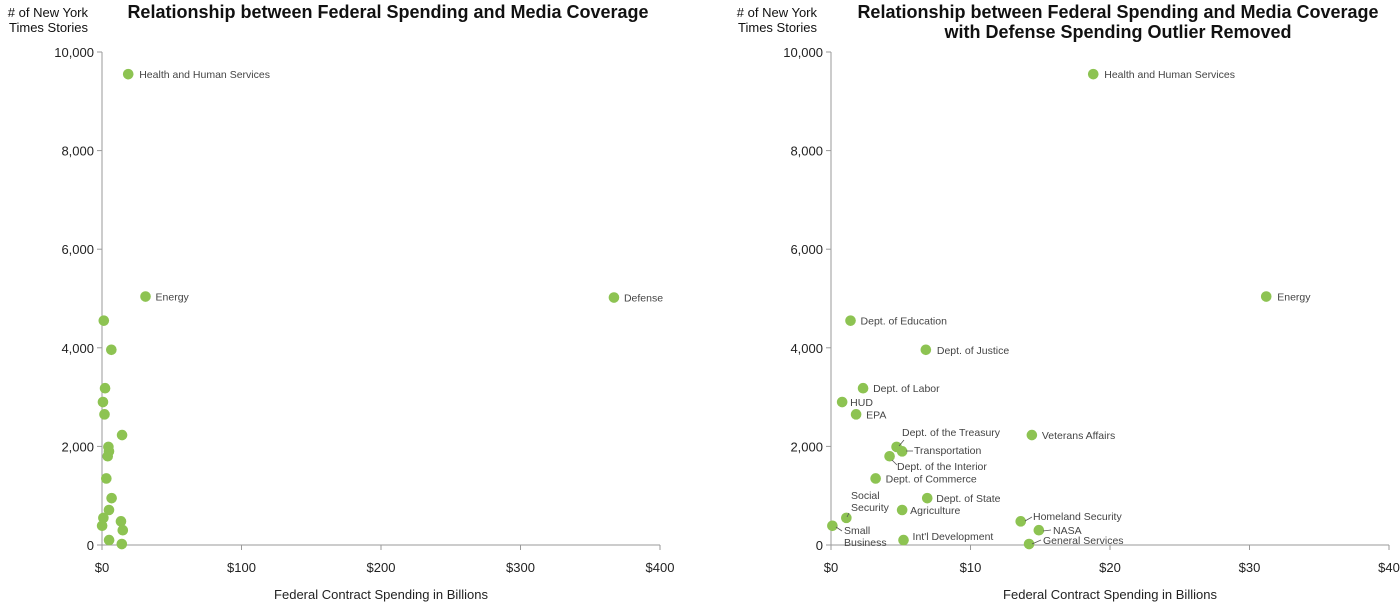 The height and width of the screenshot is (610, 1400). What do you see at coordinates (831, 567) in the screenshot?
I see `right-x-tick-label: $0` at bounding box center [831, 567].